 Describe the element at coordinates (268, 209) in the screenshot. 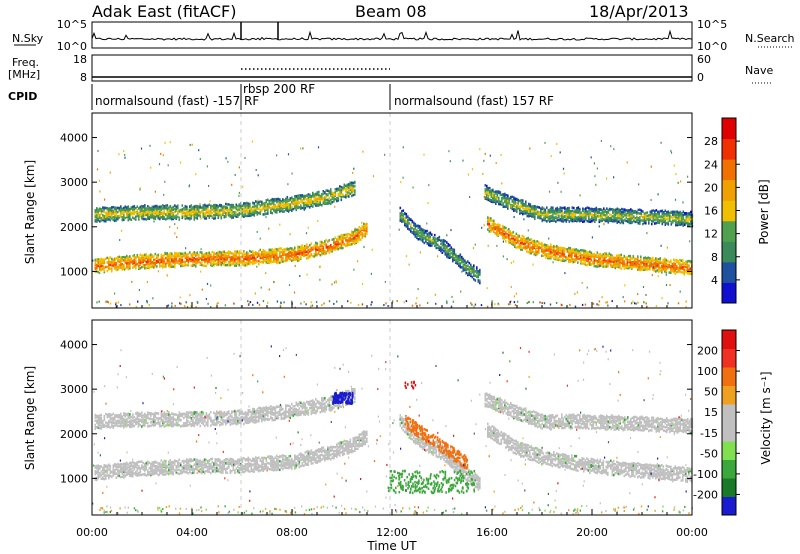

I see `power-cell-1990` at that location.